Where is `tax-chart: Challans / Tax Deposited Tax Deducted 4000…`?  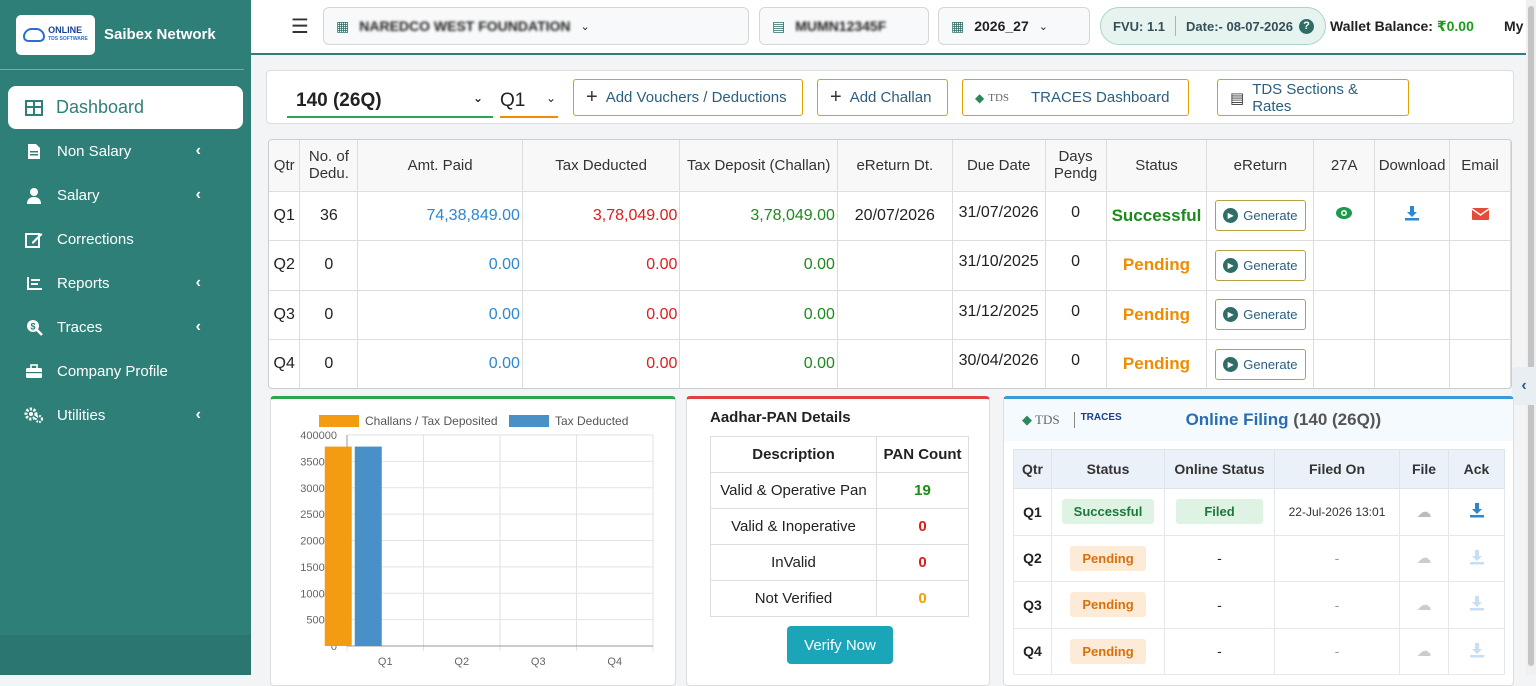
tax-chart: Challans / Tax Deposited Tax Deducted 4000… is located at coordinates (477, 541).